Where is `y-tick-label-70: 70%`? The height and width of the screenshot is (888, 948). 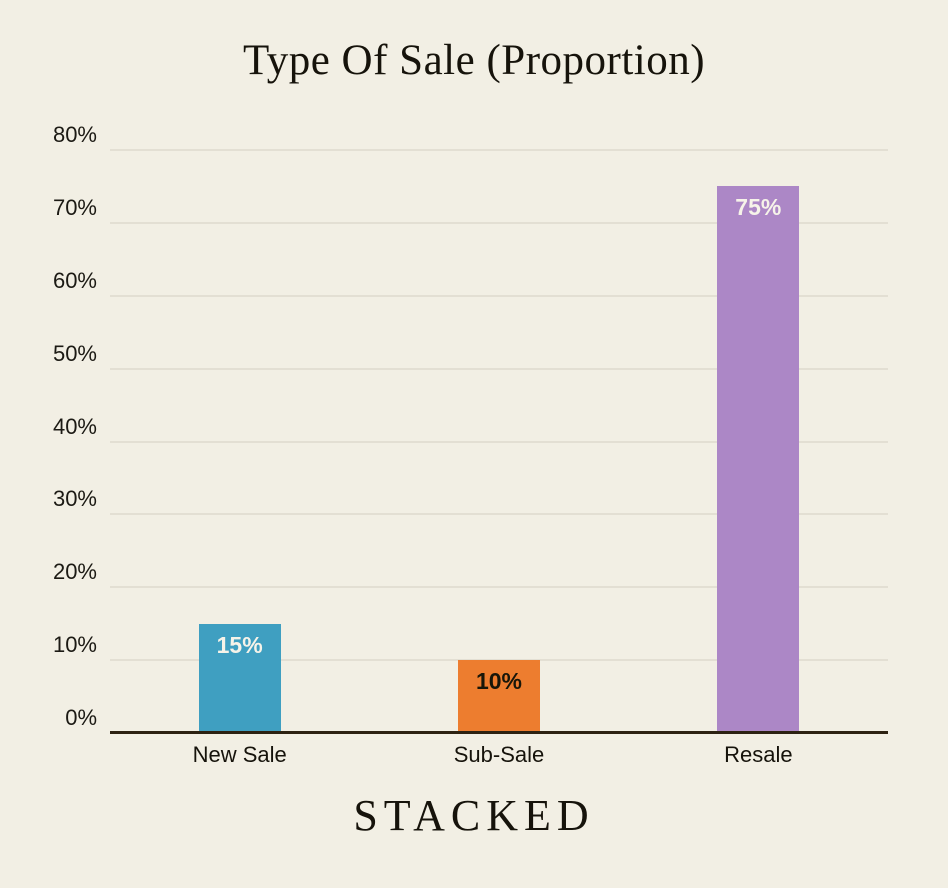 y-tick-label-70: 70% is located at coordinates (74, 207).